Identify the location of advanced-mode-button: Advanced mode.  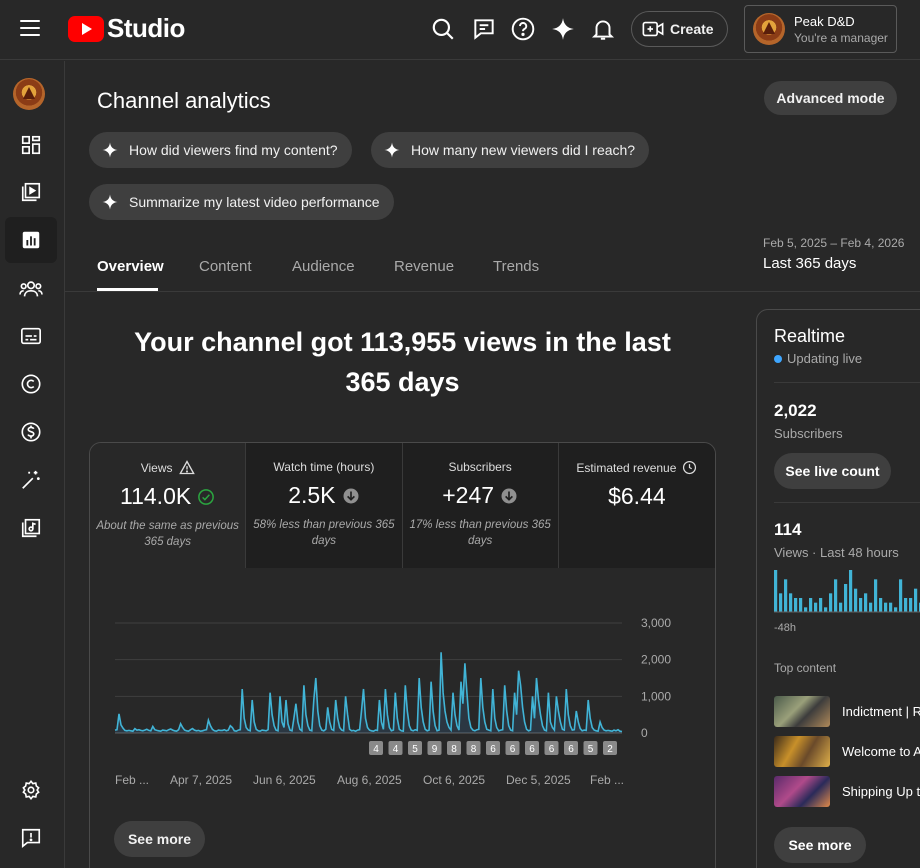
(830, 98).